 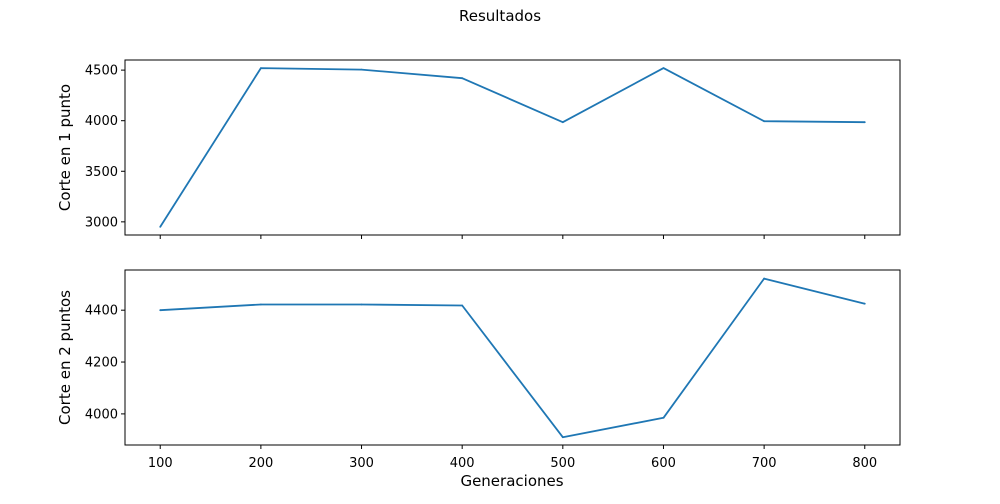 What do you see at coordinates (462, 463) in the screenshot?
I see `panel-2-xtick-label-3: 400` at bounding box center [462, 463].